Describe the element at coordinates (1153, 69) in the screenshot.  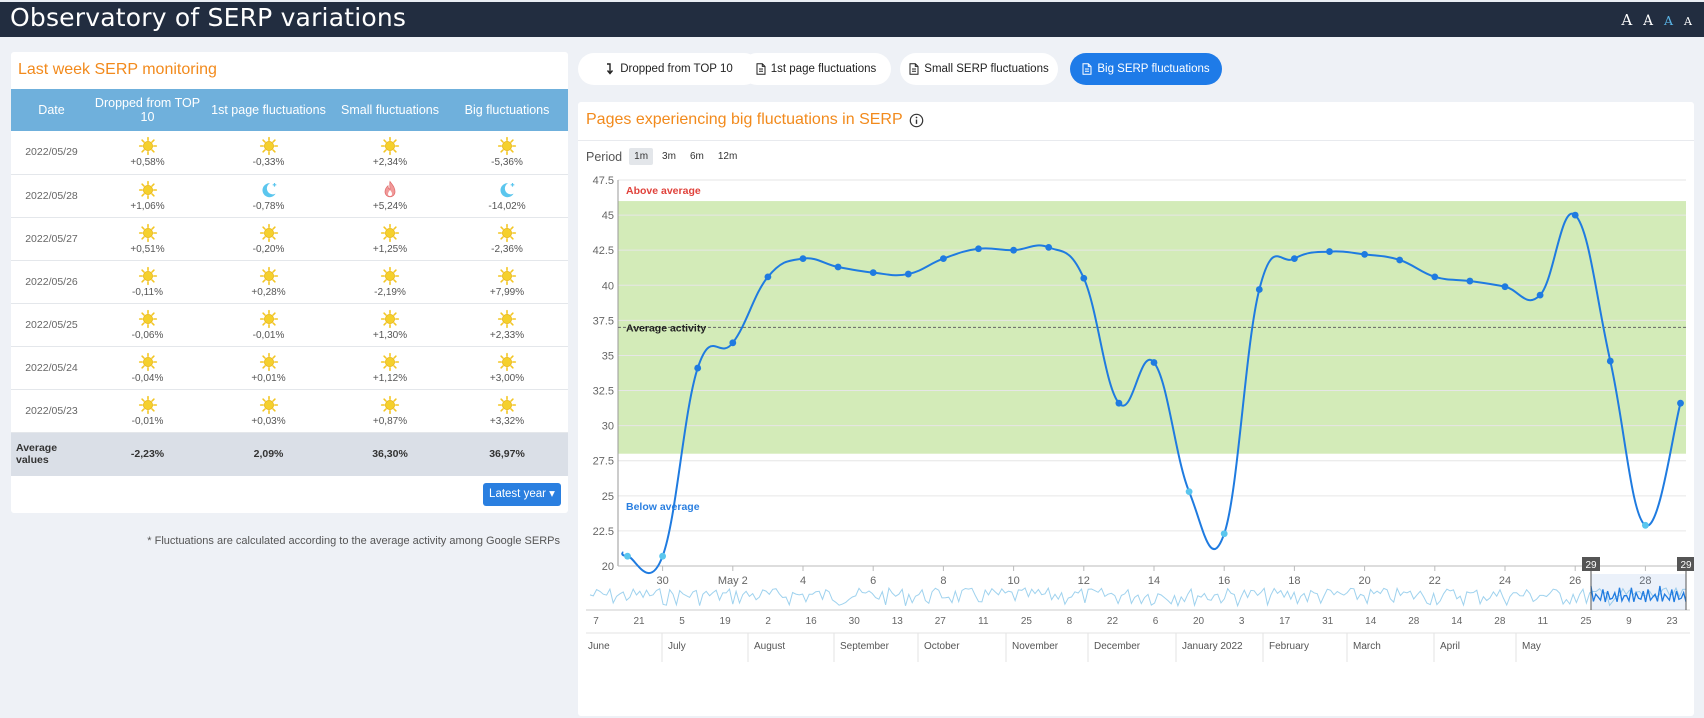
I see `tab-label: Big SERP fluctuations` at that location.